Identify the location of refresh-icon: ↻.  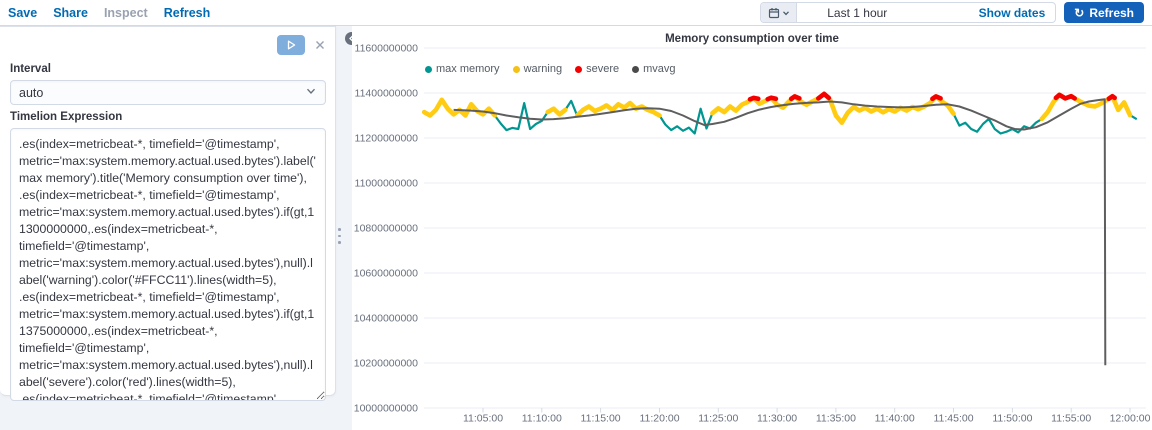
(1079, 12).